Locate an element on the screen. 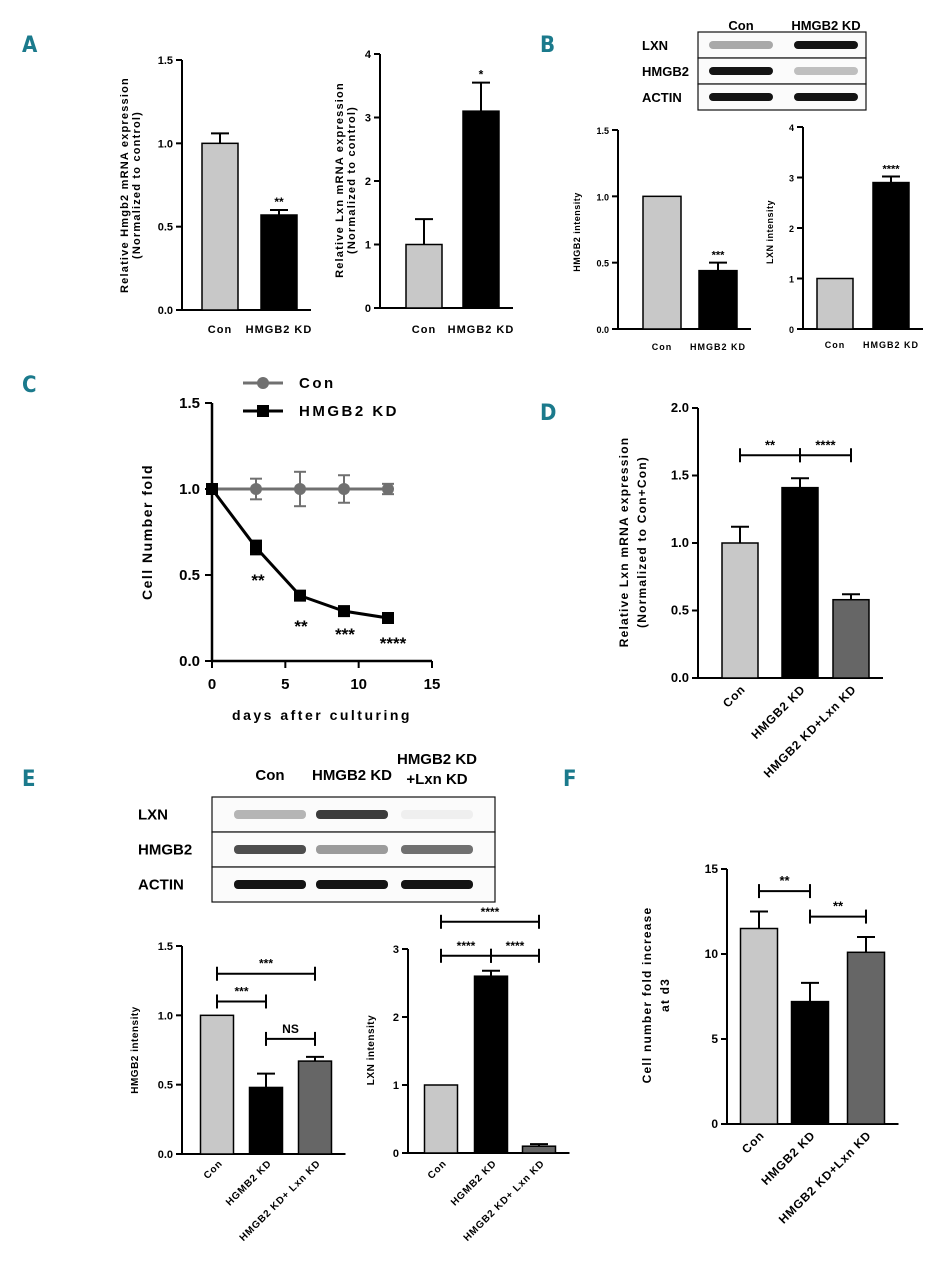 The height and width of the screenshot is (1280, 937). significance-label: *** is located at coordinates (345, 634).